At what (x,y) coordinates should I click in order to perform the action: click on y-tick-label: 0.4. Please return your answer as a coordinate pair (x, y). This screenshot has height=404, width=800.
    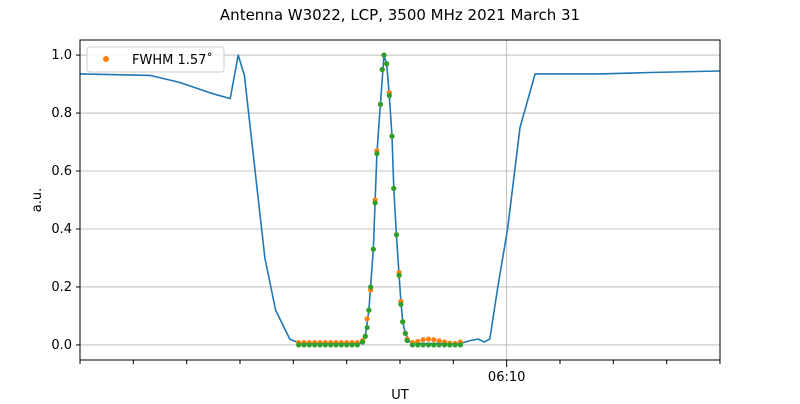
    Looking at the image, I should click on (61, 229).